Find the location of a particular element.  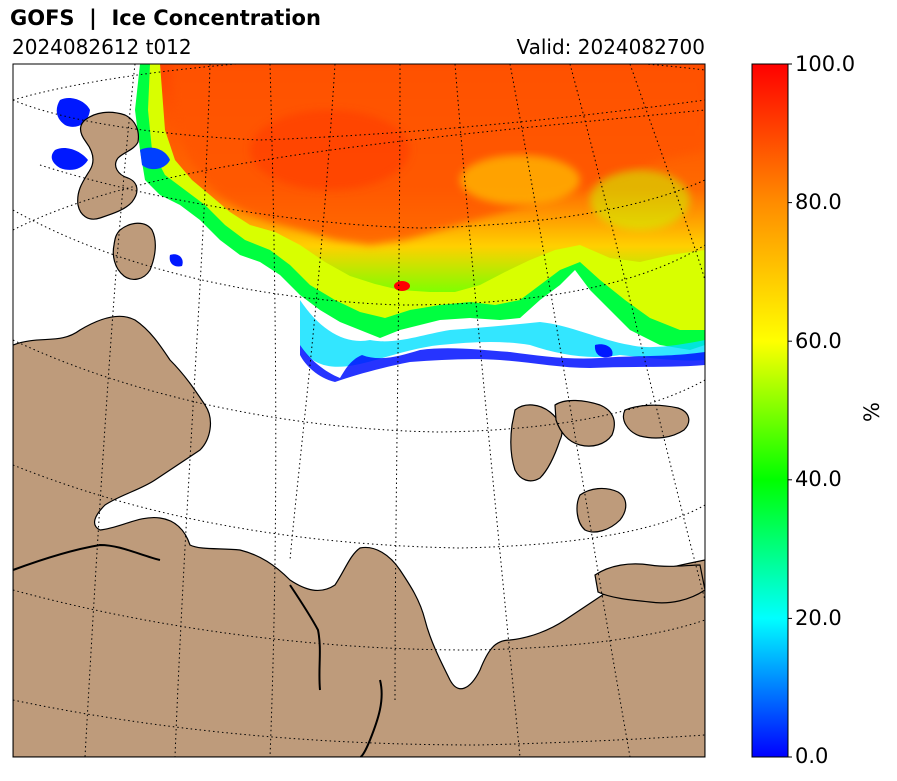

colorbar is located at coordinates (770, 410).